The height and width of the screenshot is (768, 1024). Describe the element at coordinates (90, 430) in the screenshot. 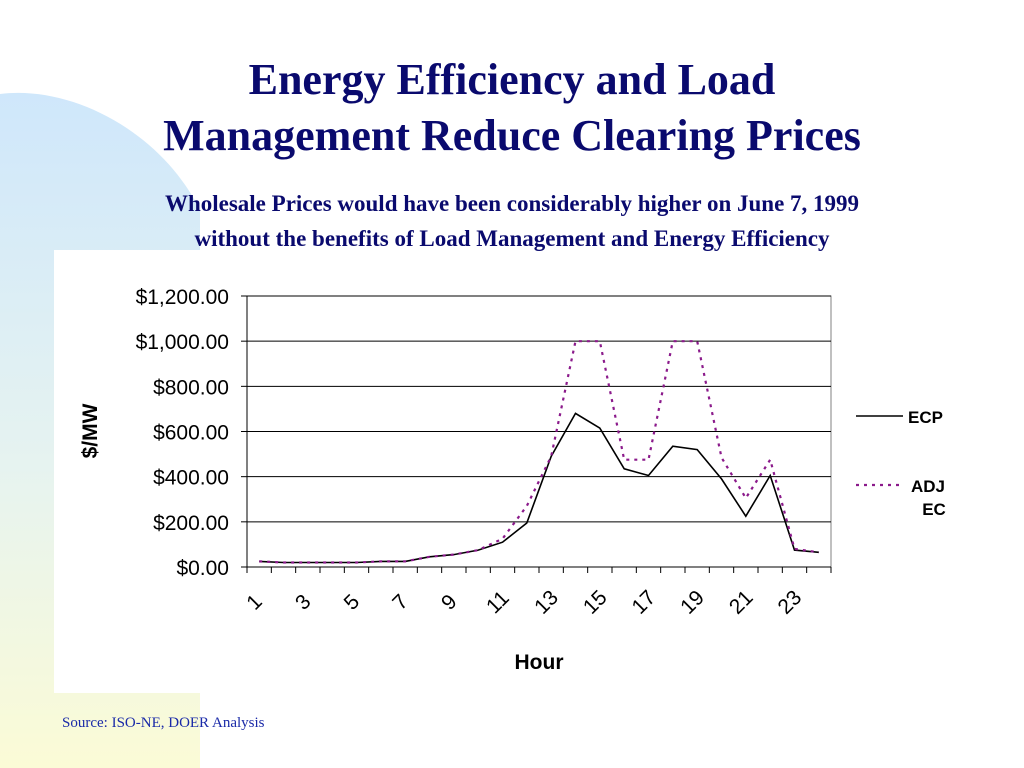

I see `y-axis-title: $/MW` at that location.